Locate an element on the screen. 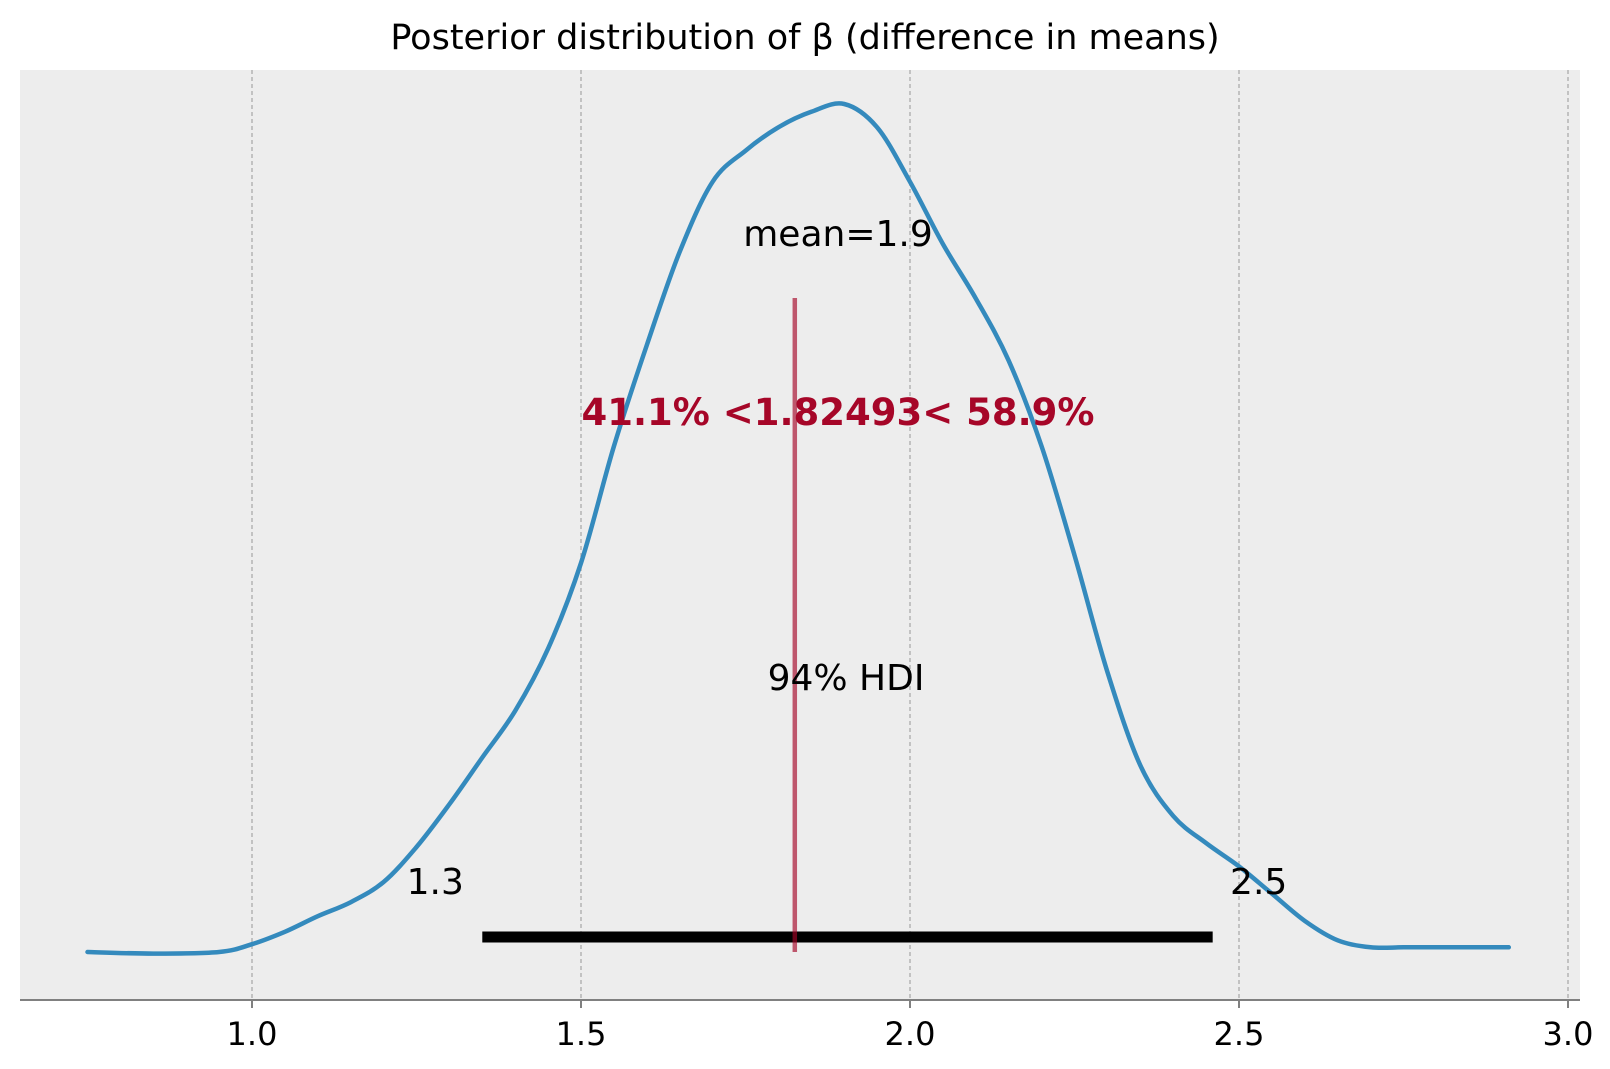 This screenshot has width=1610, height=1069. x-tick-label: 1.0 is located at coordinates (252, 1034).